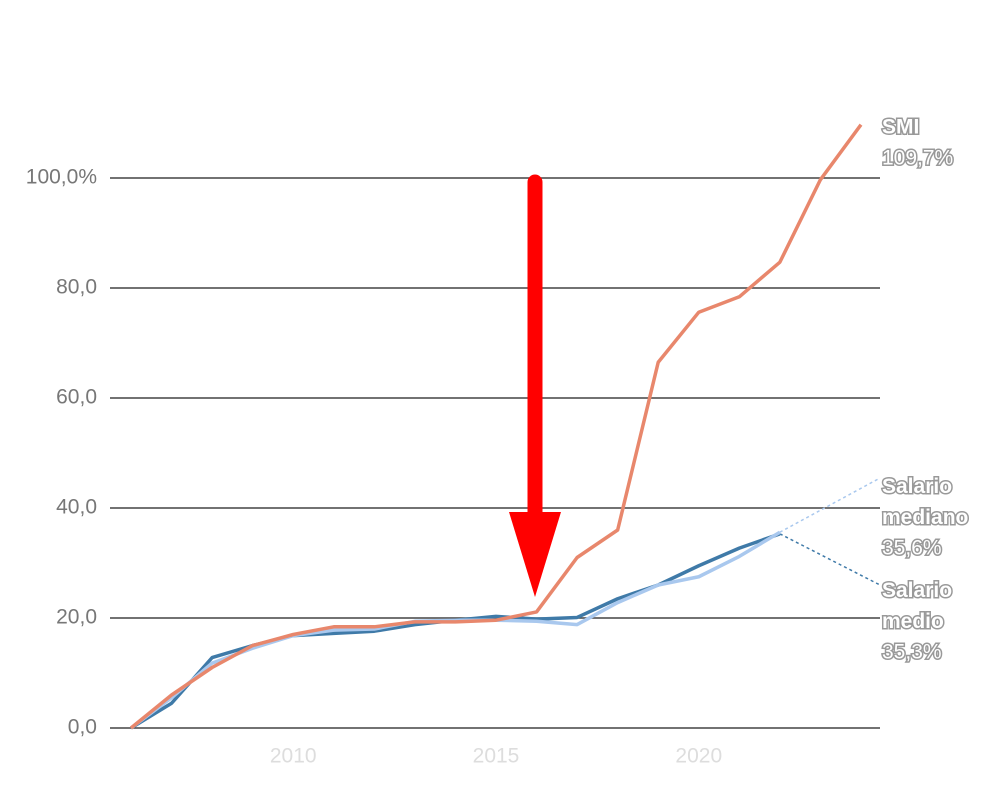 The image size is (1000, 790). What do you see at coordinates (76, 617) in the screenshot?
I see `y-tick-label: 20,0` at bounding box center [76, 617].